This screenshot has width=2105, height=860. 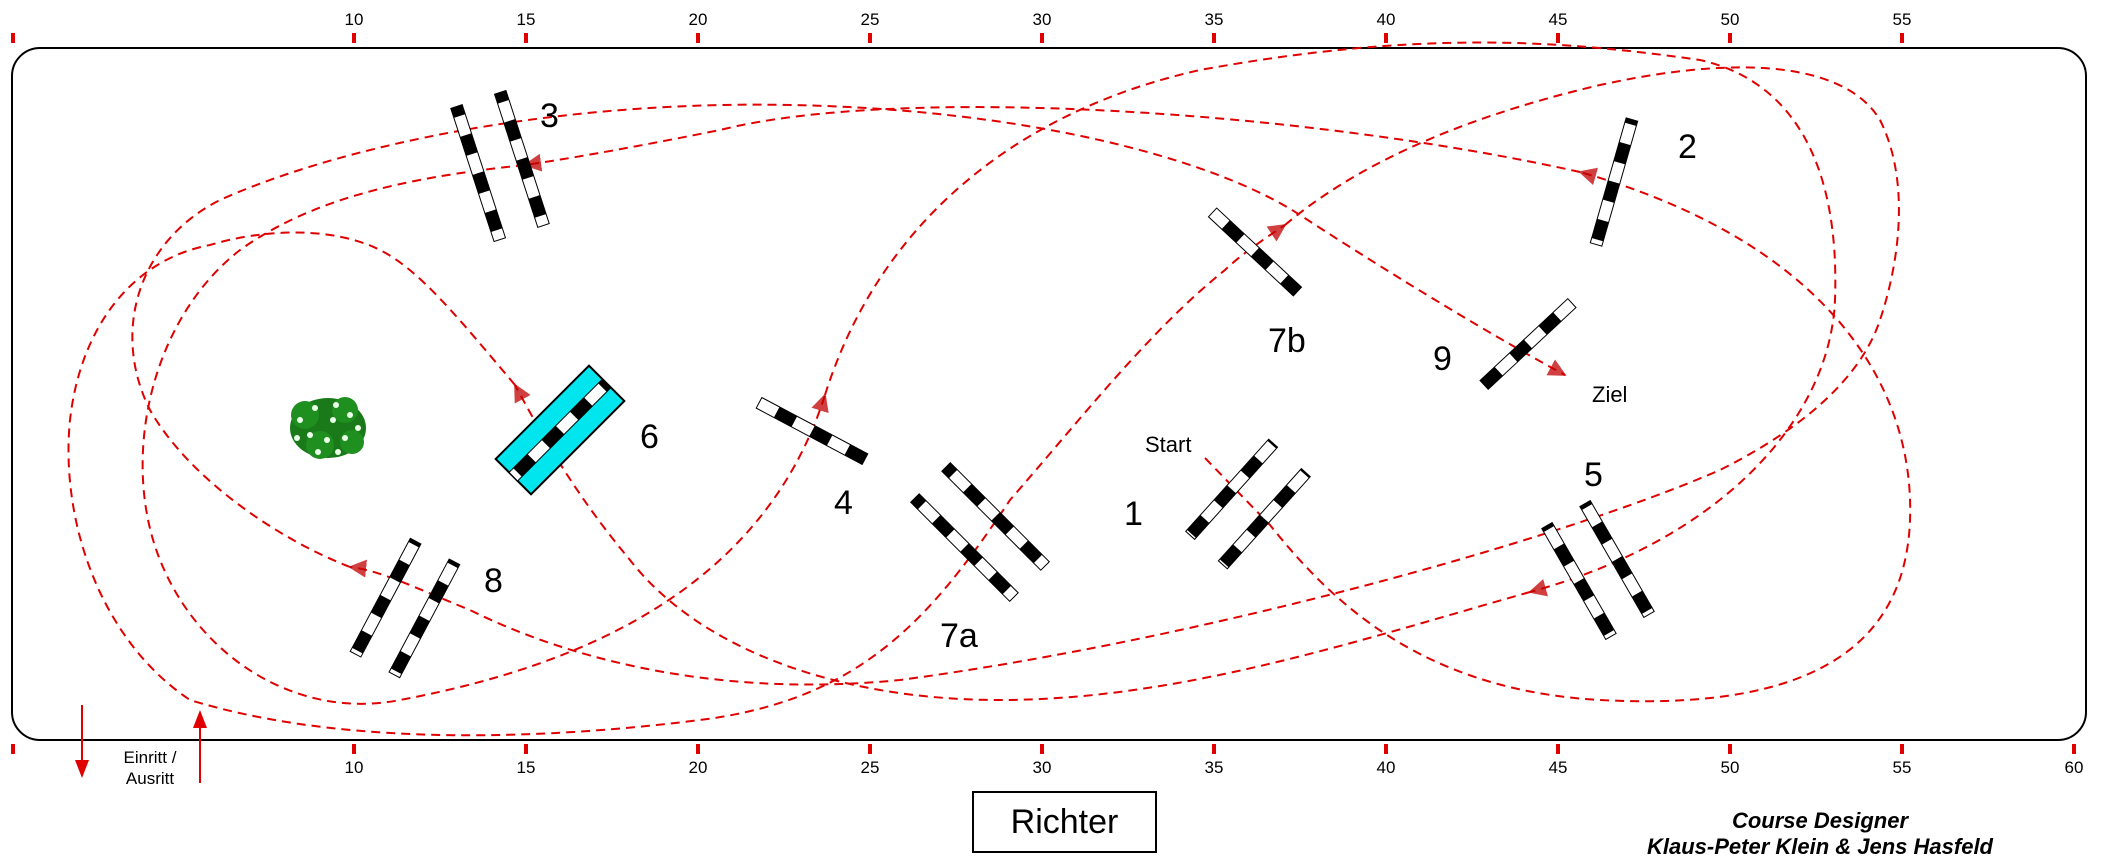 What do you see at coordinates (82, 741) in the screenshot?
I see `exit-arrow-icon` at bounding box center [82, 741].